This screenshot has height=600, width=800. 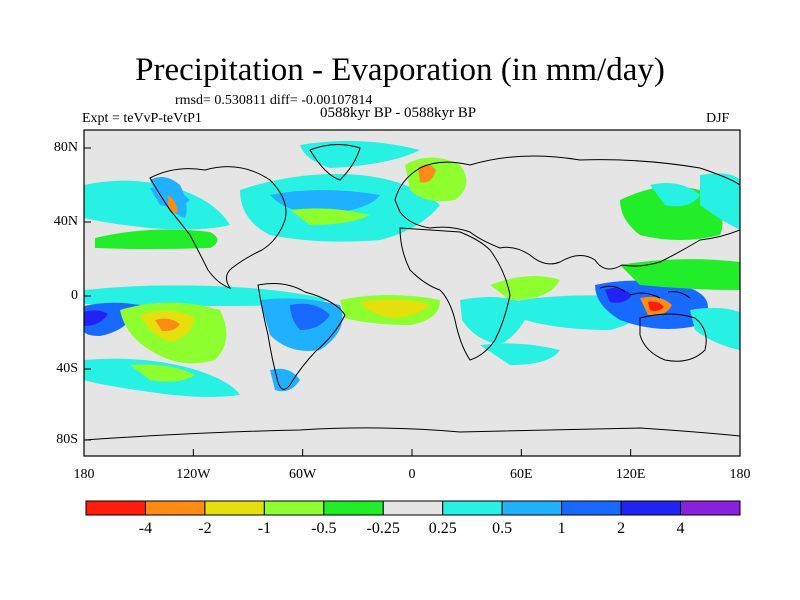 I want to click on map-title: Precipitation - Evaporation (in mm/day), so click(x=400, y=70).